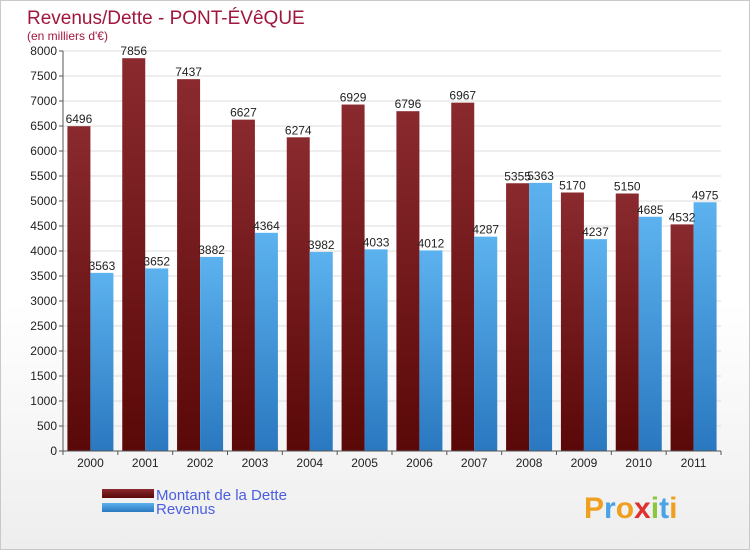  I want to click on x-tick-label: 2004, so click(309, 463).